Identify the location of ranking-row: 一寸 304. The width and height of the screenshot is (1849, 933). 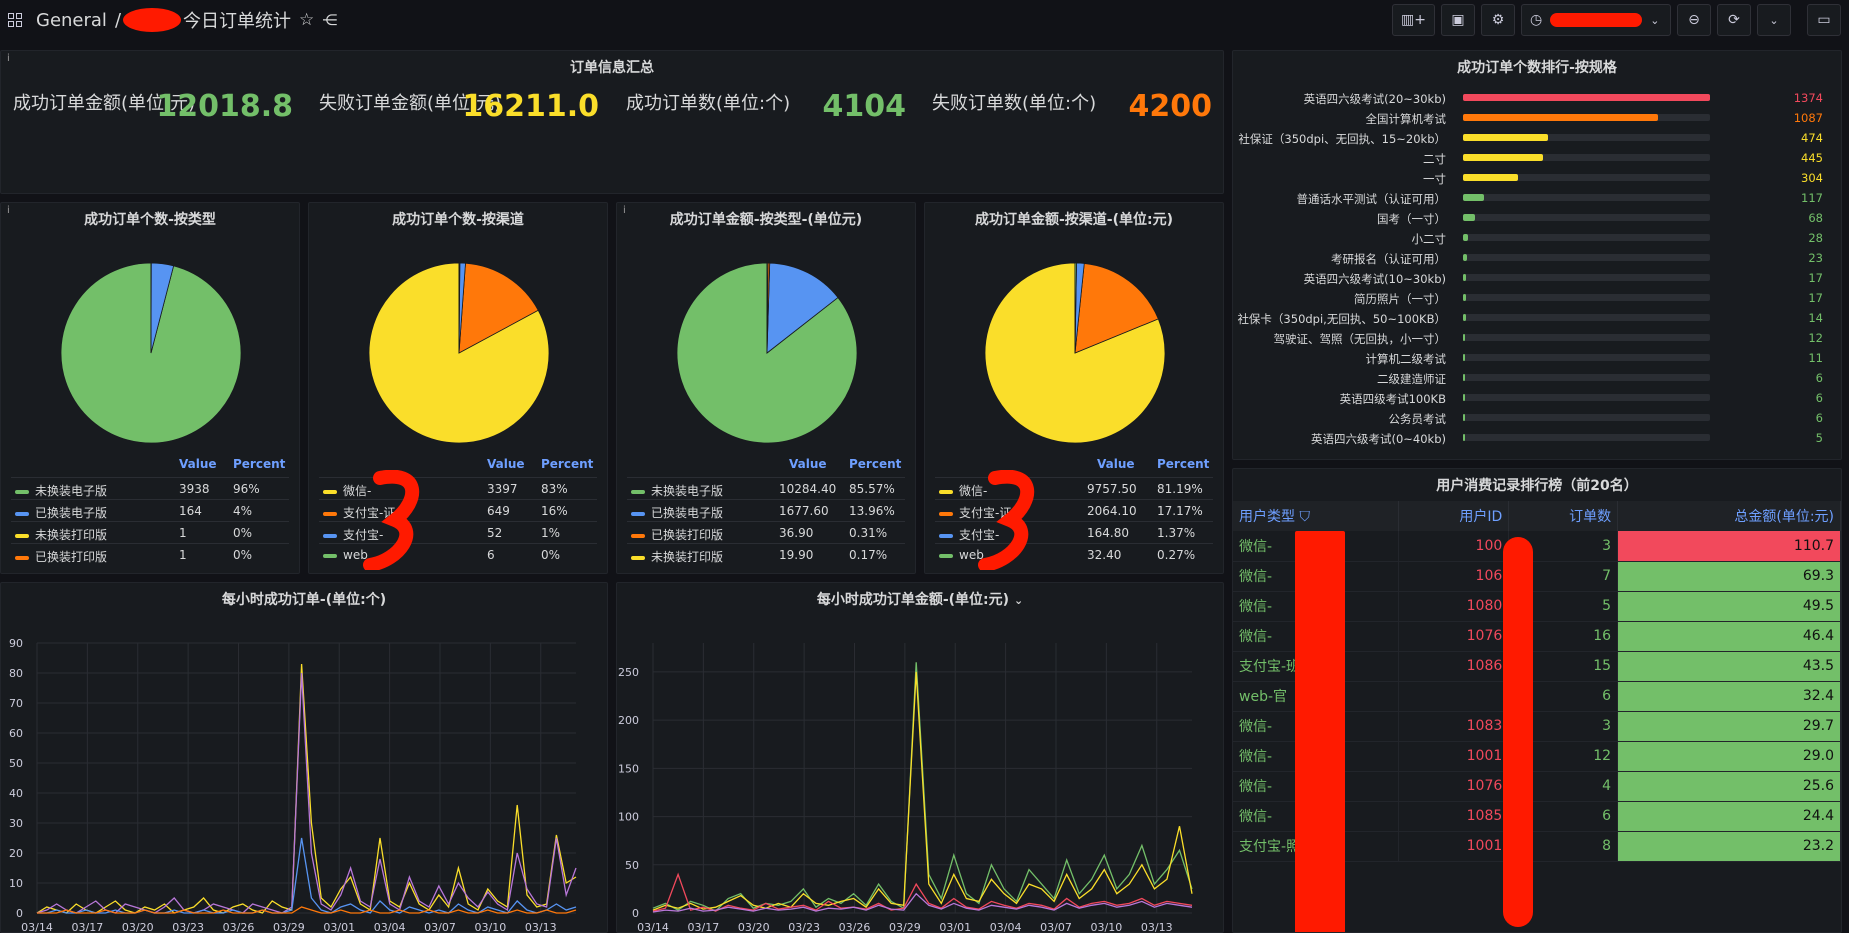
(1537, 177).